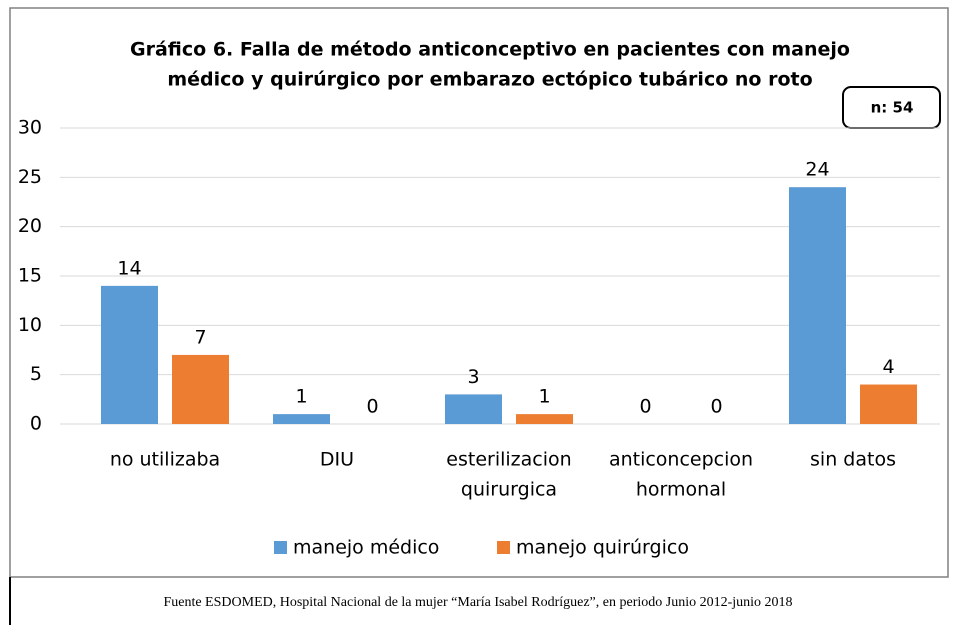  Describe the element at coordinates (129, 268) in the screenshot. I see `data-label: 14` at that location.